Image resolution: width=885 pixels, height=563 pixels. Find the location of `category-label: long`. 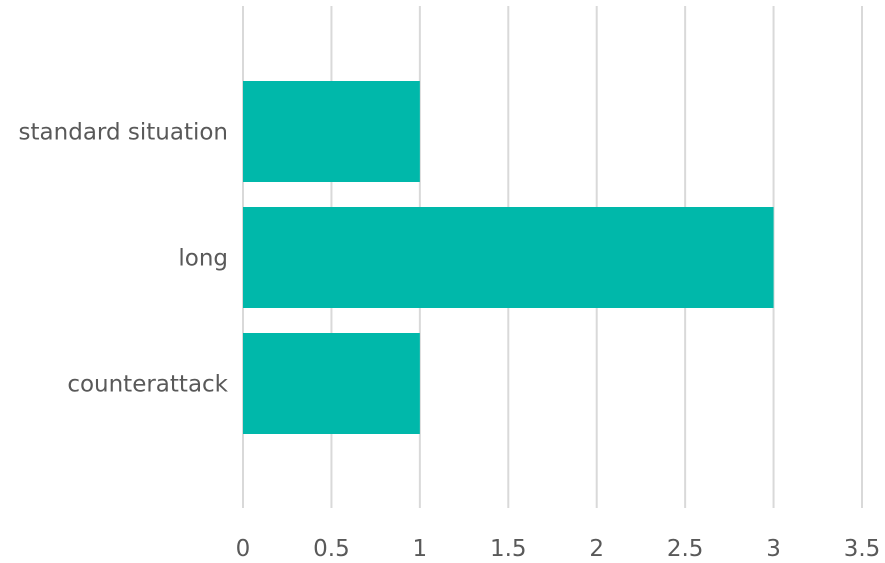

category-label: long is located at coordinates (203, 259).